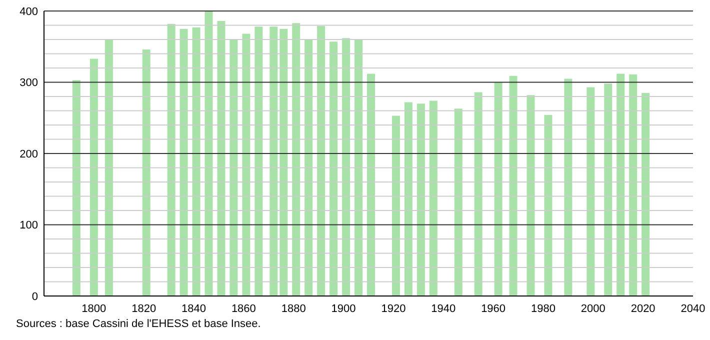 This screenshot has height=340, width=710. Describe the element at coordinates (94, 308) in the screenshot. I see `x-tick-label: 1800` at that location.